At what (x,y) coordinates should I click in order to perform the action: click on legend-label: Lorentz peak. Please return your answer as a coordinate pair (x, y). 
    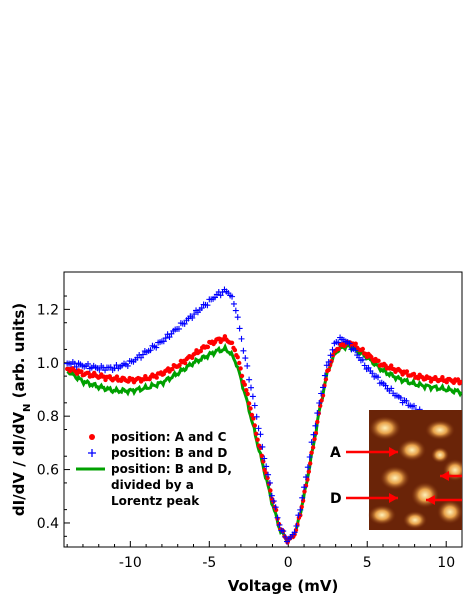
    Looking at the image, I should click on (155, 501).